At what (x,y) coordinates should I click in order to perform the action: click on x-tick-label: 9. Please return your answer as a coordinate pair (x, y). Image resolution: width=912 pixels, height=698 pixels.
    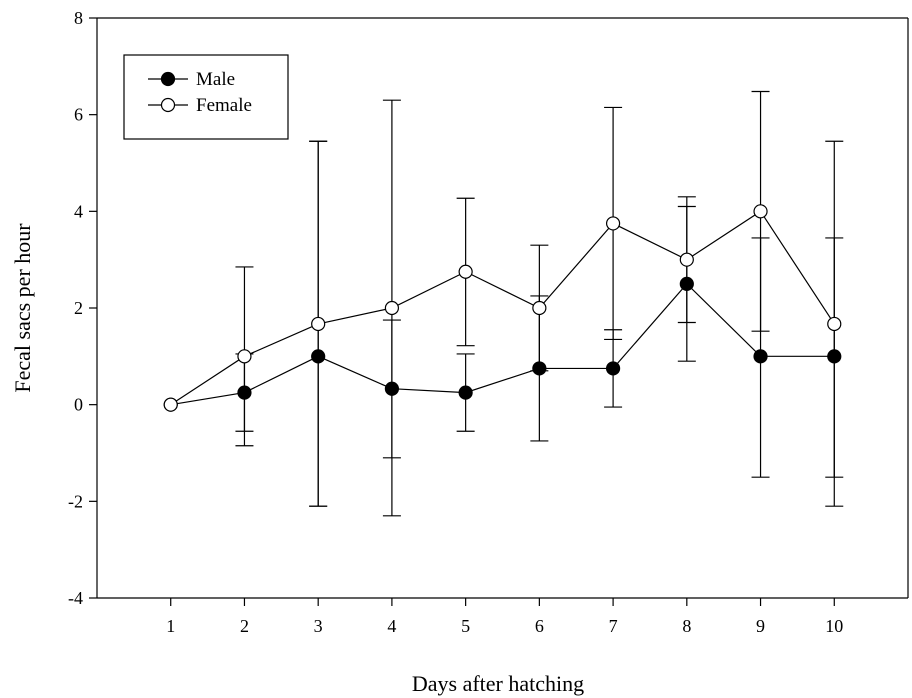
    Looking at the image, I should click on (760, 626).